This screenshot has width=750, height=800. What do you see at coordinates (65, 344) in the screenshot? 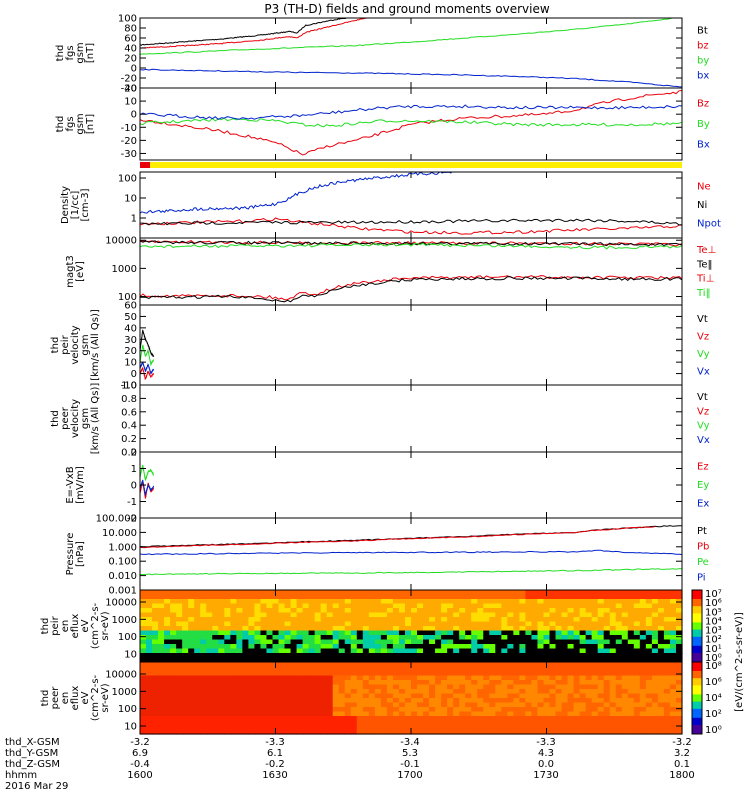
I see `ylabel-text: peir` at bounding box center [65, 344].